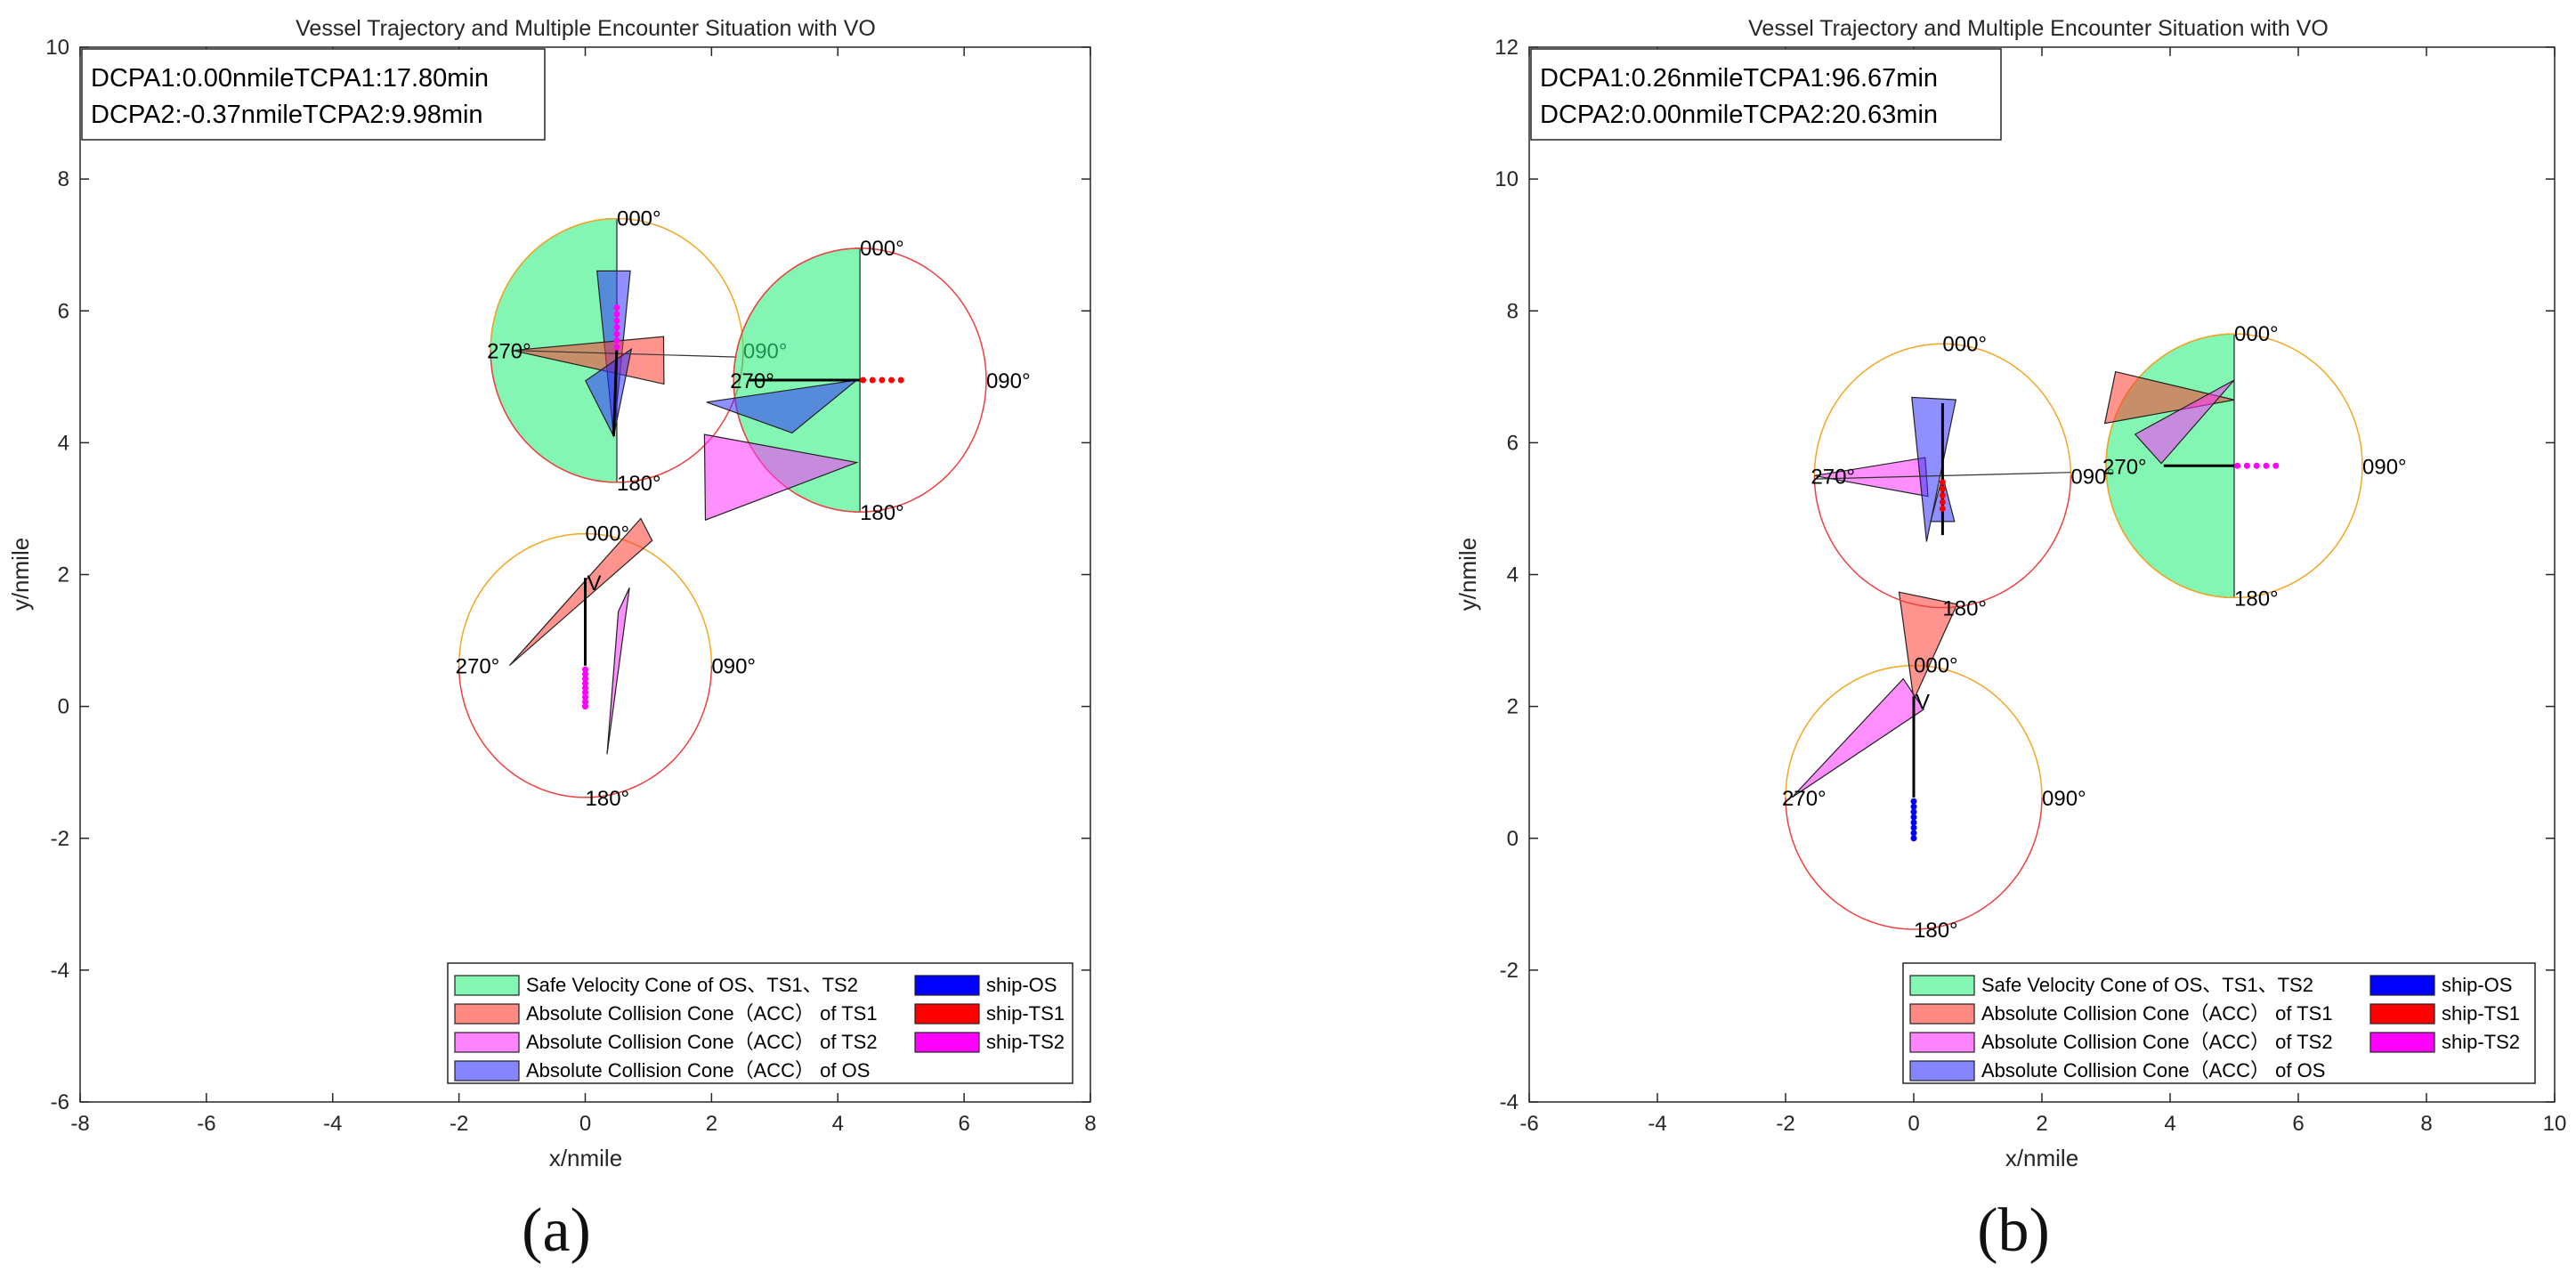 The width and height of the screenshot is (2576, 1280). Describe the element at coordinates (63, 179) in the screenshot. I see `panel-a-y-tick-label: 8` at that location.